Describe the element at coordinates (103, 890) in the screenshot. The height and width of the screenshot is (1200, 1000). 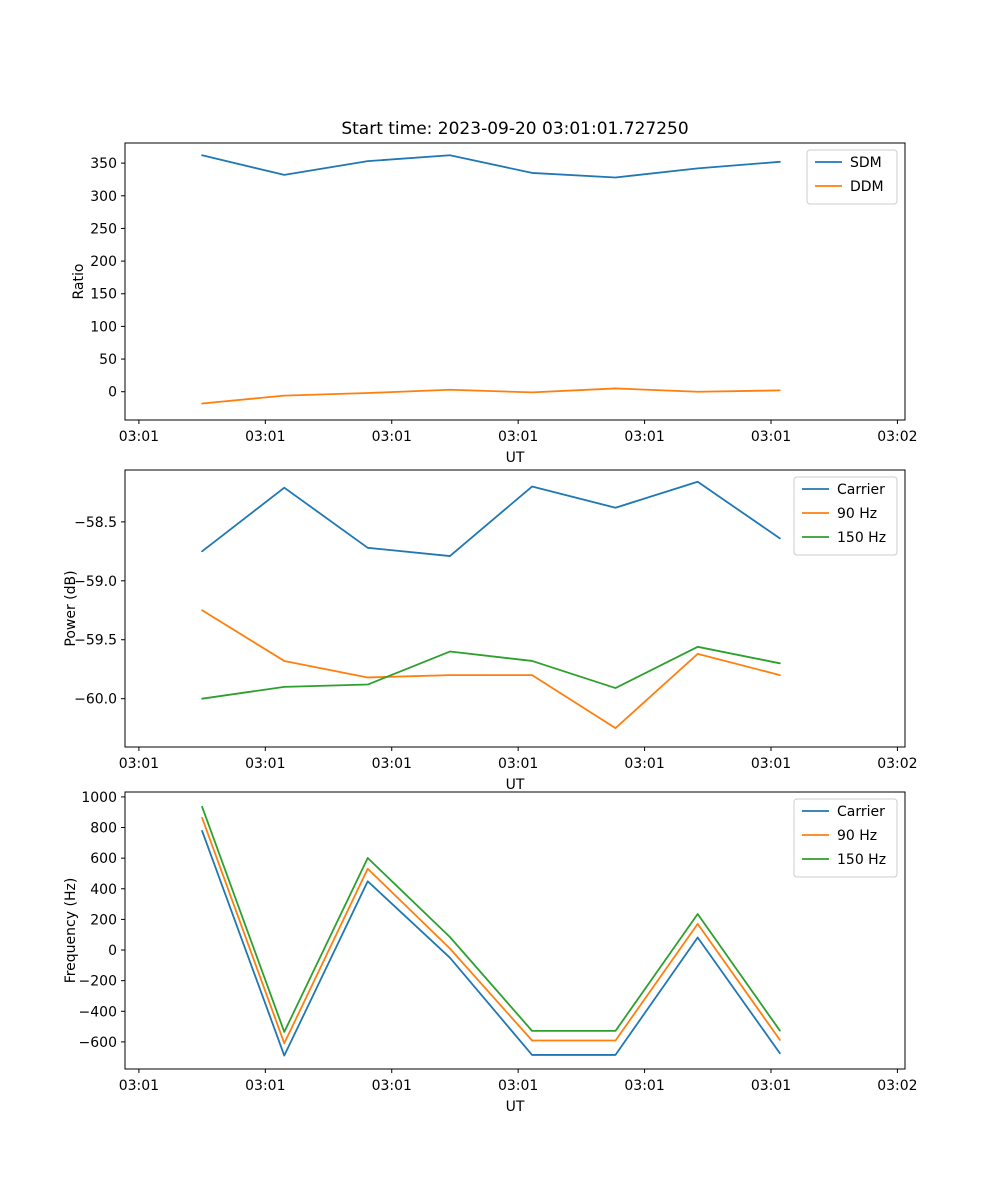
I see `y-tick-label: 400` at that location.